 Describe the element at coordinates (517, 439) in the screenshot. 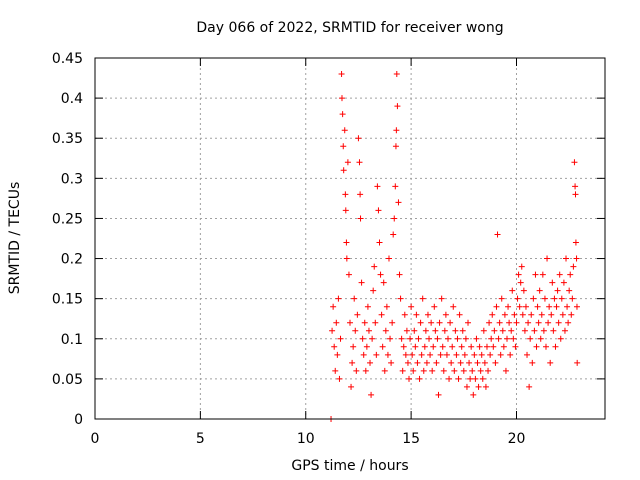

I see `x-tick-label: 20` at that location.